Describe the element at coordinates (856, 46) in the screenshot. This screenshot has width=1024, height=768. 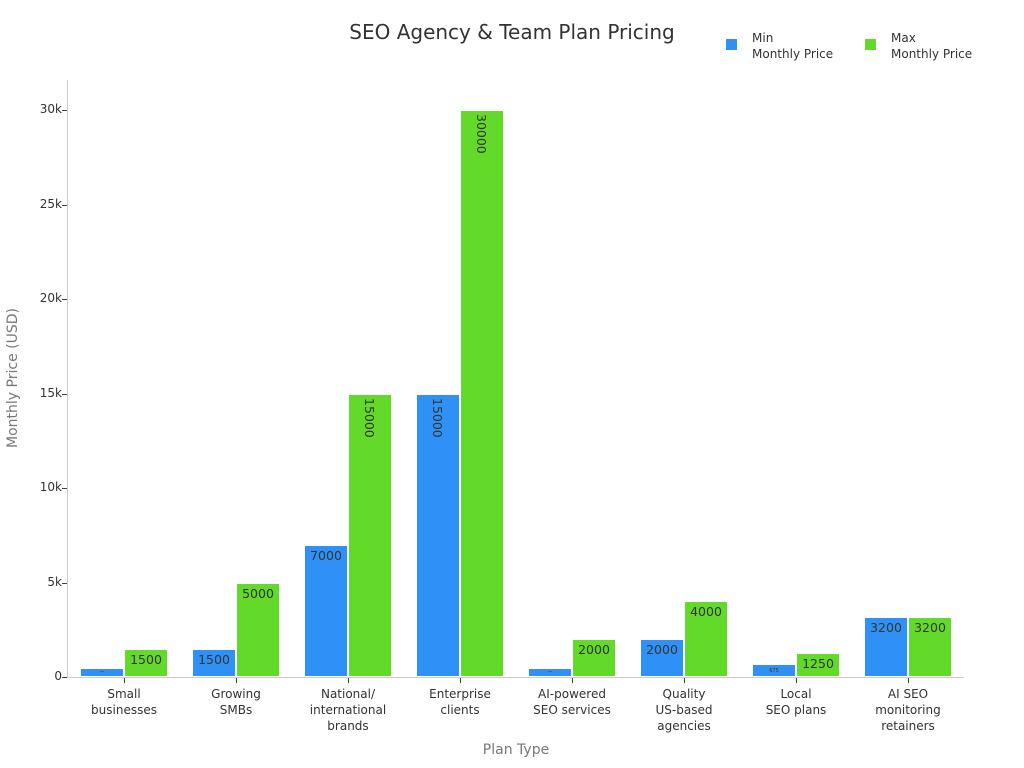
I see `legend: Min Monthly Price Max Monthly Price` at that location.